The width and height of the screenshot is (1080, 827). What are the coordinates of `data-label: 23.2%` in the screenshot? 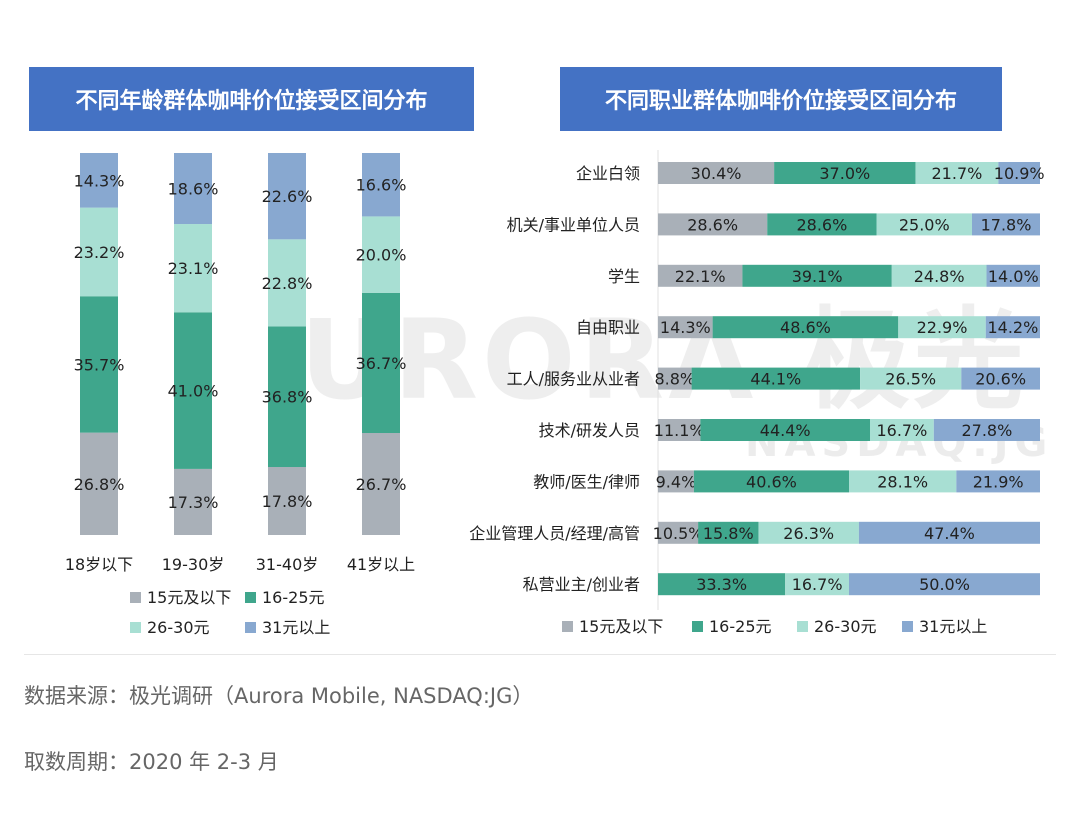 It's located at (99, 252).